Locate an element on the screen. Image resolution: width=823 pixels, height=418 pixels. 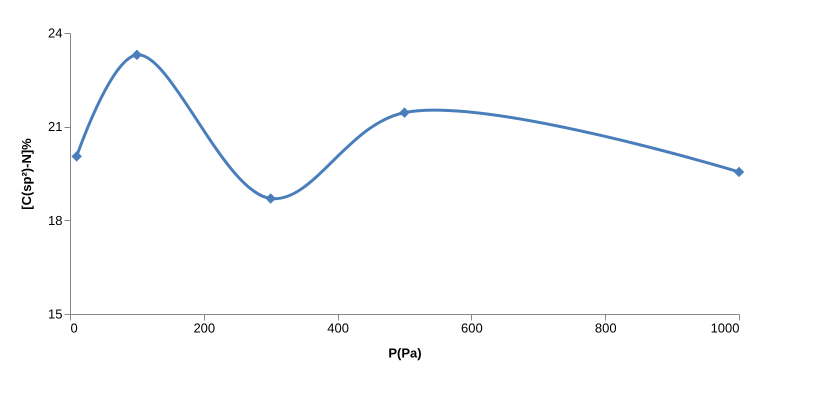
y-axis-title: [C(sp²)-N]% is located at coordinates (26, 174).